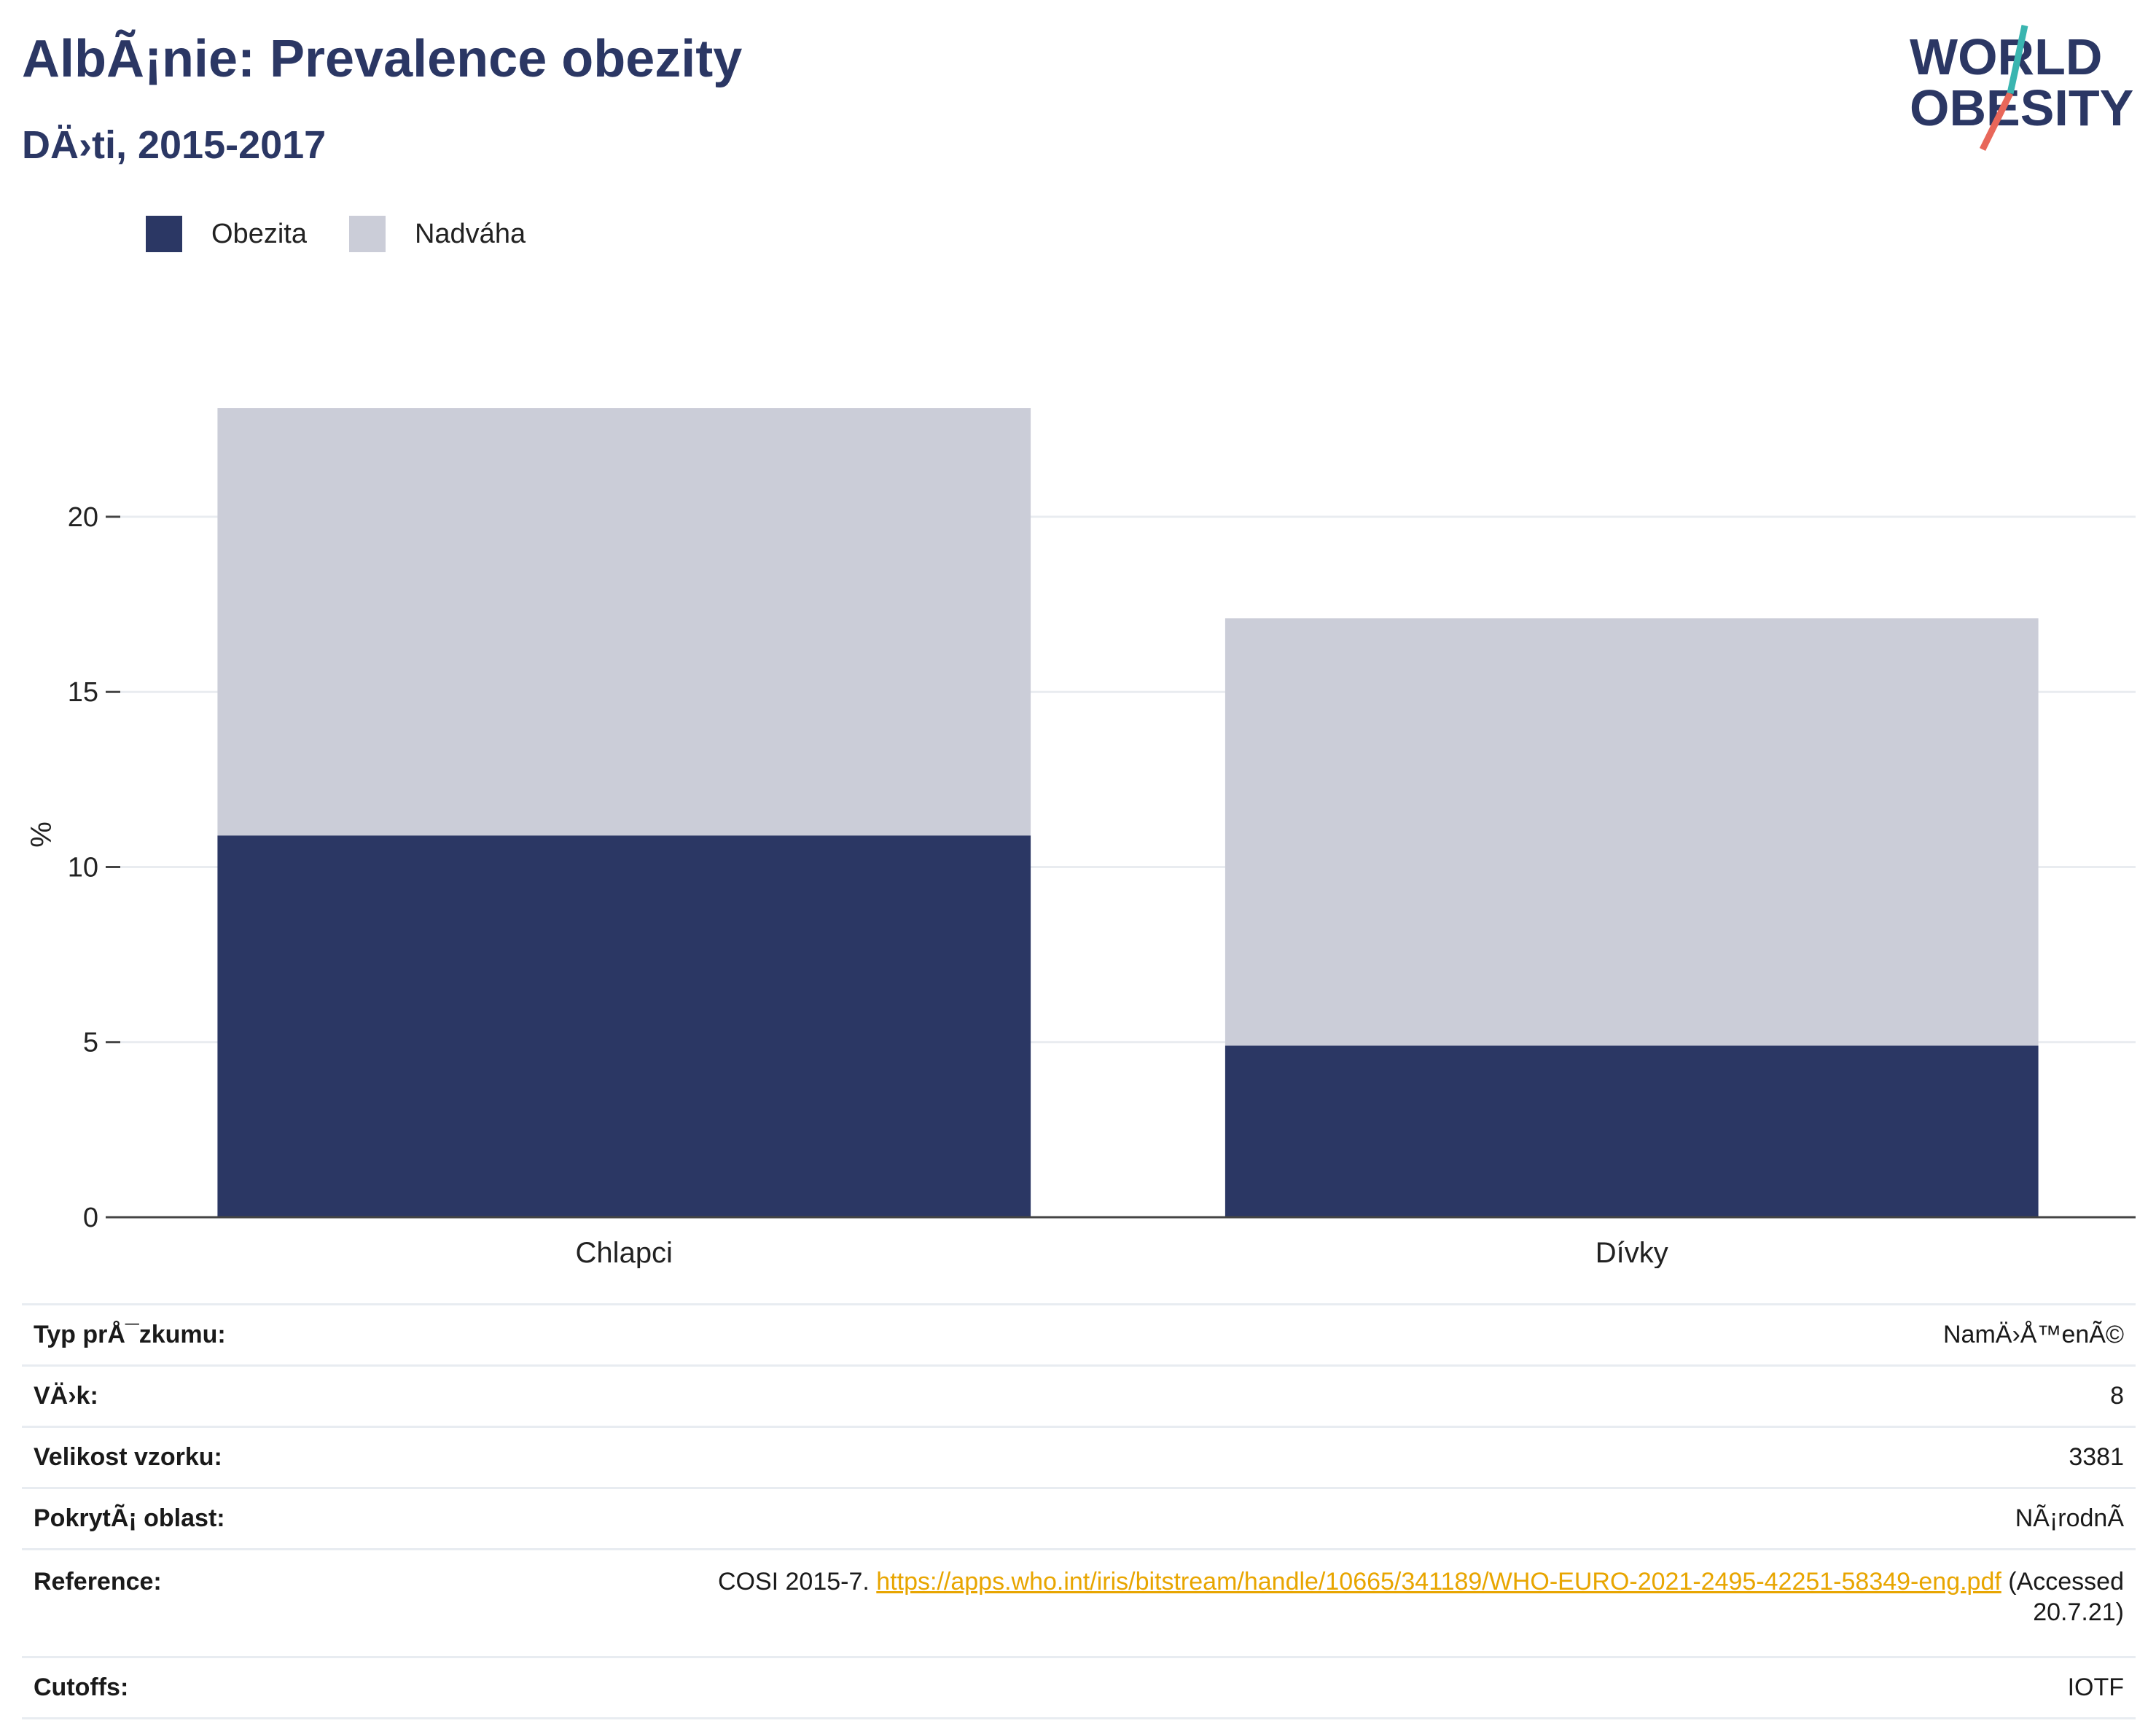 Image resolution: width=2156 pixels, height=1734 pixels. I want to click on info-key: PokrytÃ¡ oblast:, so click(160, 1519).